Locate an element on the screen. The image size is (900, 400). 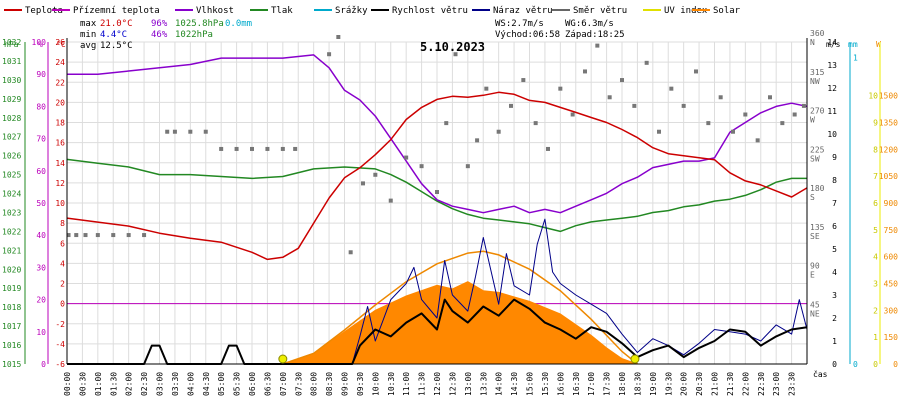
time-tick-label: 04:30 is located at coordinates (206, 384).